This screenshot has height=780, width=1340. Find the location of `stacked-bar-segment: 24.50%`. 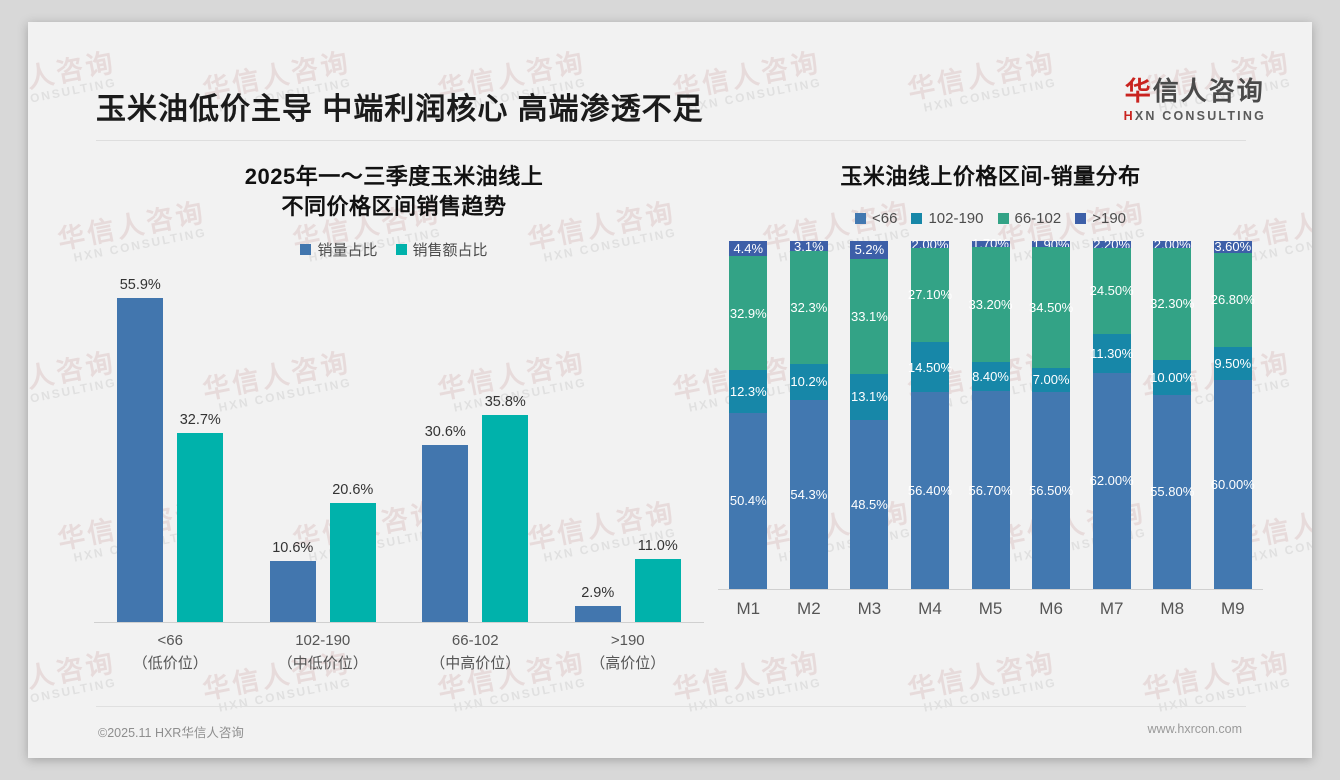

stacked-bar-segment: 24.50% is located at coordinates (1112, 291).